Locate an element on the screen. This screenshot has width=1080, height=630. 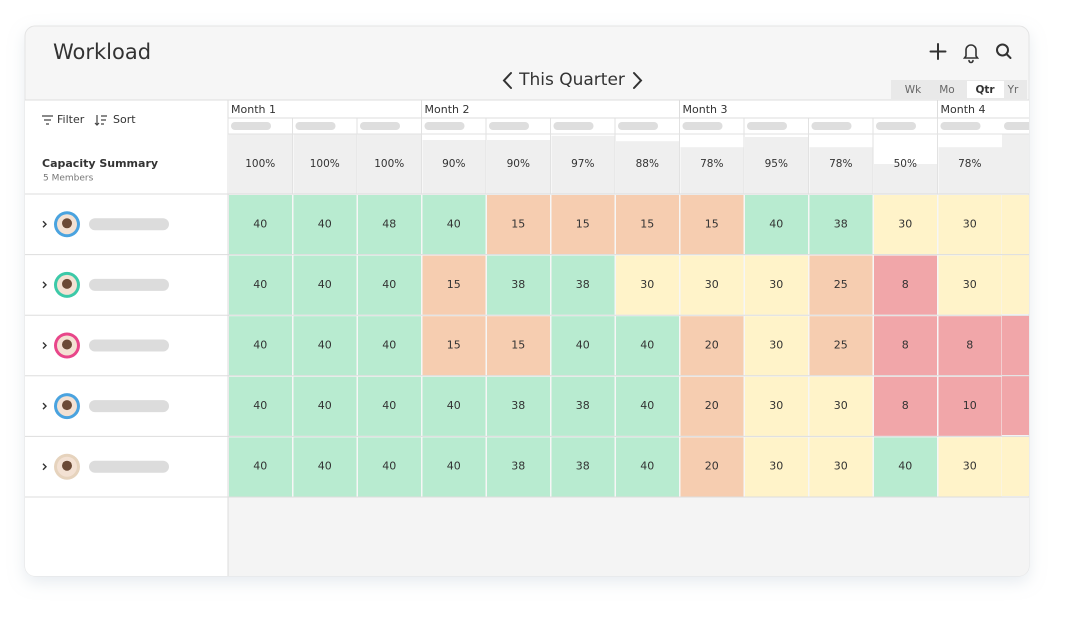
hours-label: 8 is located at coordinates (905, 345).